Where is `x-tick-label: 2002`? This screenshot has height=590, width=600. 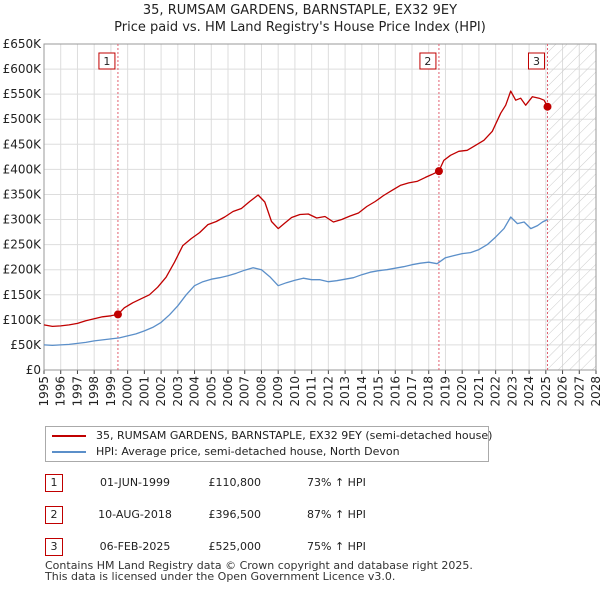
x-tick-label: 2002 is located at coordinates (161, 391).